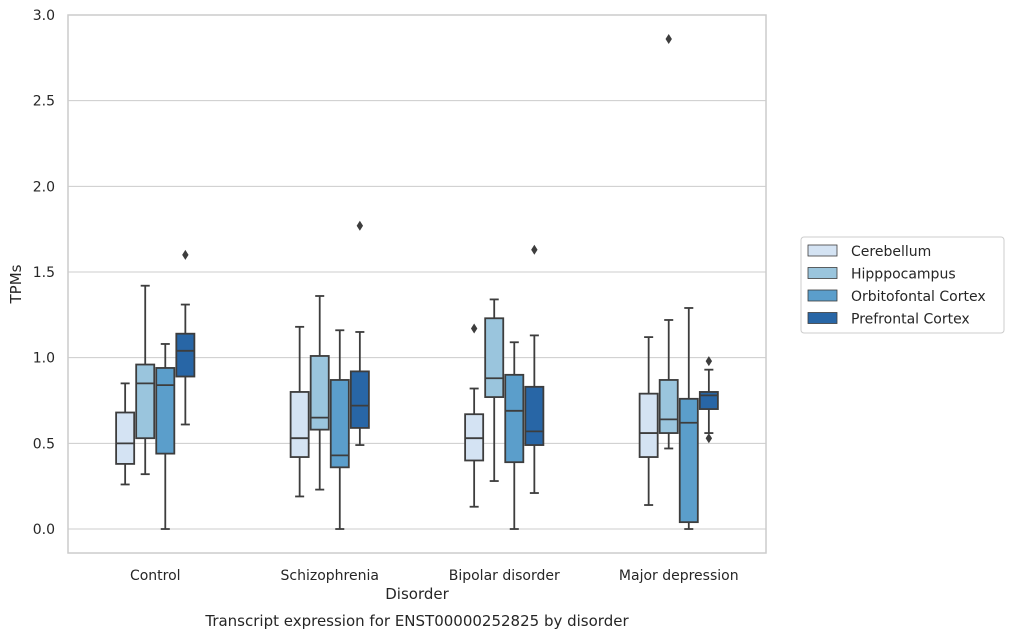 The height and width of the screenshot is (640, 1014). Describe the element at coordinates (155, 576) in the screenshot. I see `x-tick-label: Control` at that location.